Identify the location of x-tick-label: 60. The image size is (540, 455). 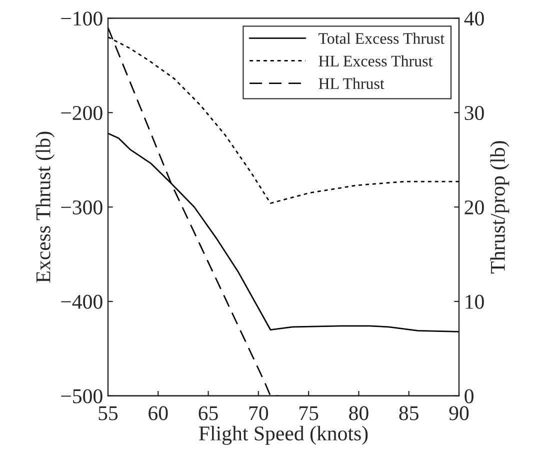
(158, 413).